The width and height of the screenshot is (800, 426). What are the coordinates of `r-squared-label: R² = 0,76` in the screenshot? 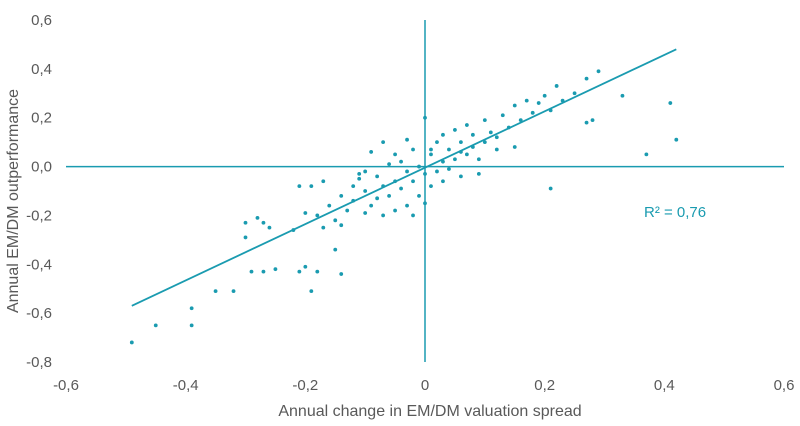 It's located at (675, 212).